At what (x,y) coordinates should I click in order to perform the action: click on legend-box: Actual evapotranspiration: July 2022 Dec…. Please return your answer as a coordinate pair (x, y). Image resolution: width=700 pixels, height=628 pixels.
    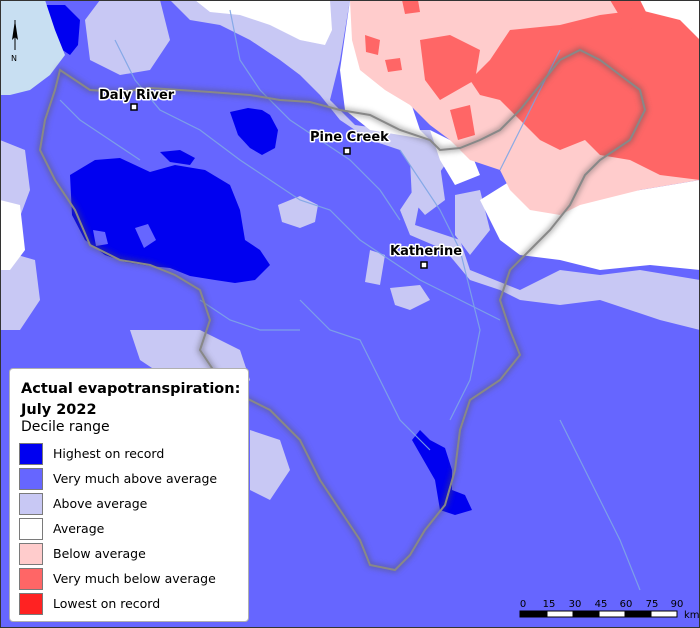
    Looking at the image, I should click on (129, 495).